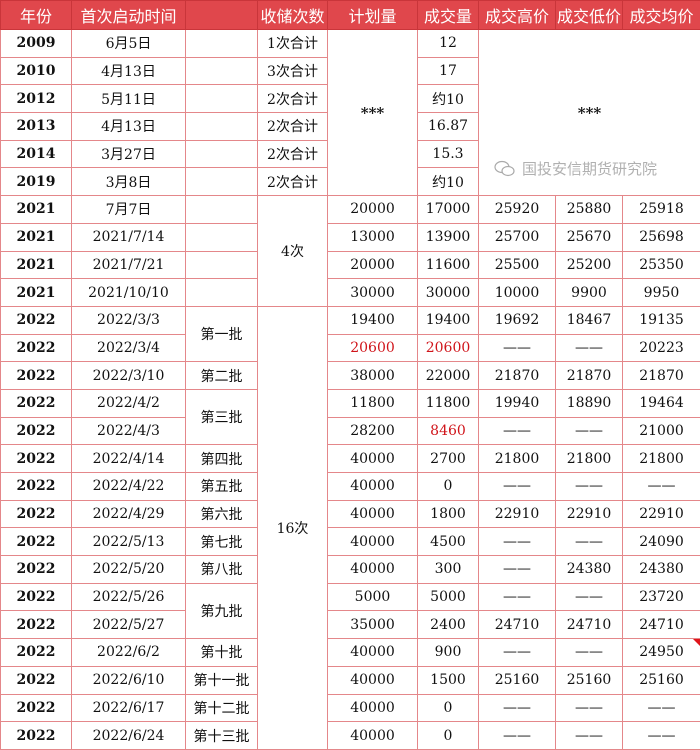 This screenshot has height=750, width=700. I want to click on start-date-cell: 3月8日, so click(128, 182).